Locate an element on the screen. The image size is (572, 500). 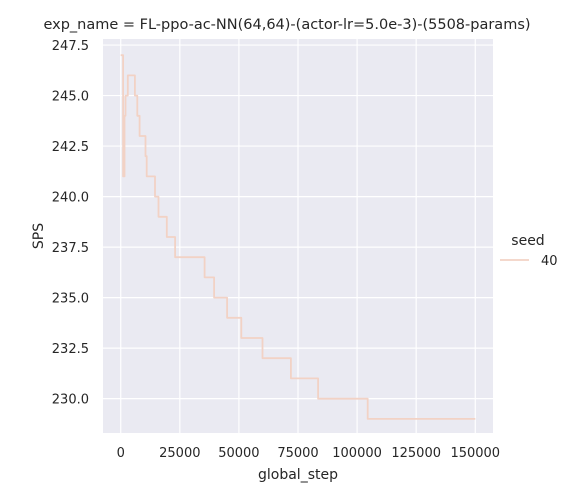
x-tick-label: 50000 is located at coordinates (238, 453).